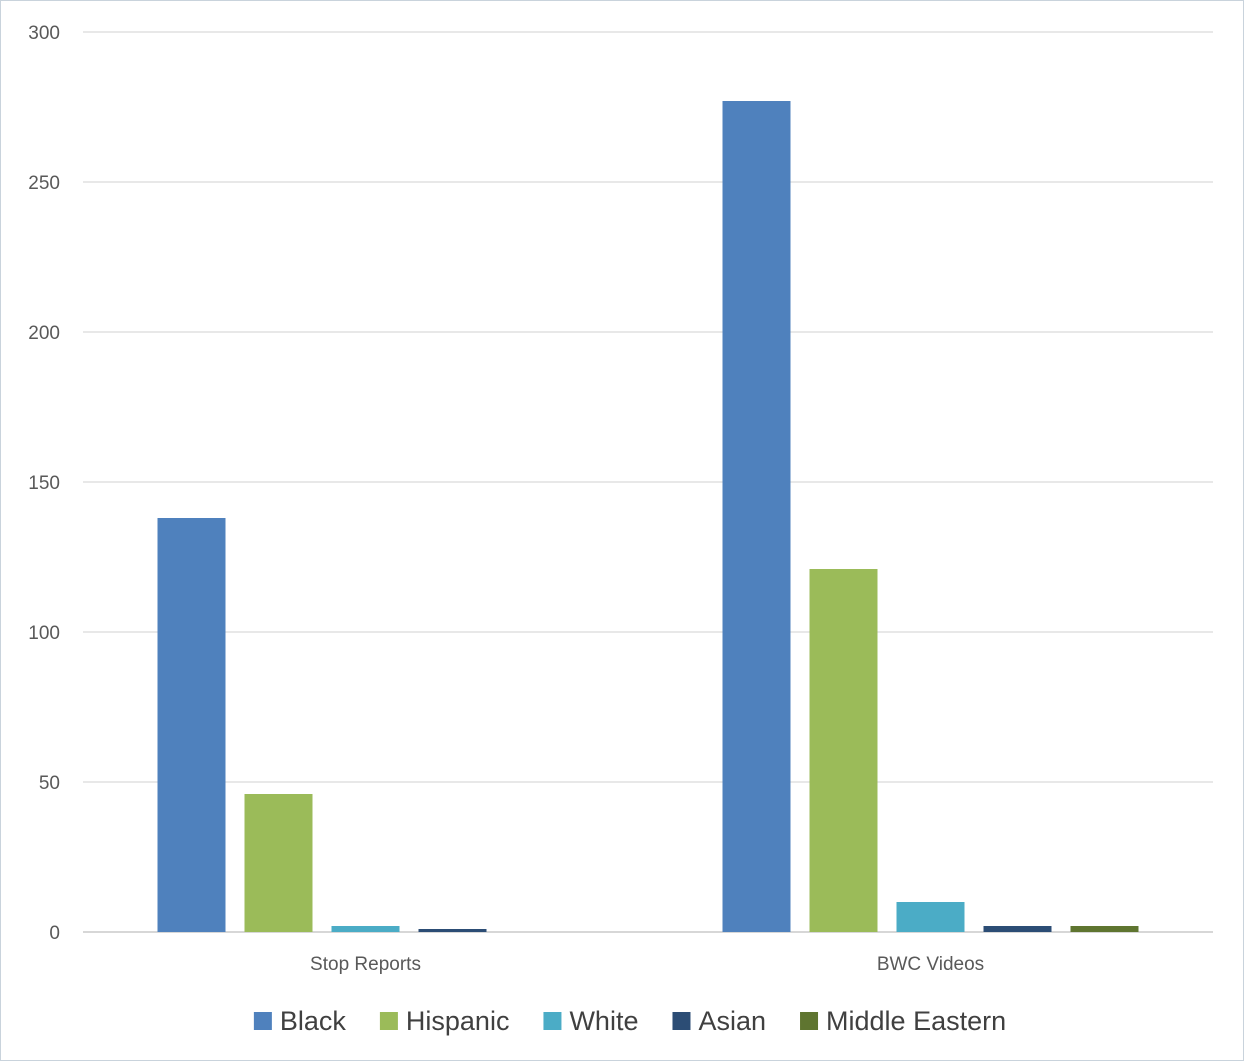  I want to click on x-category-label: Stop Reports, so click(365, 964).